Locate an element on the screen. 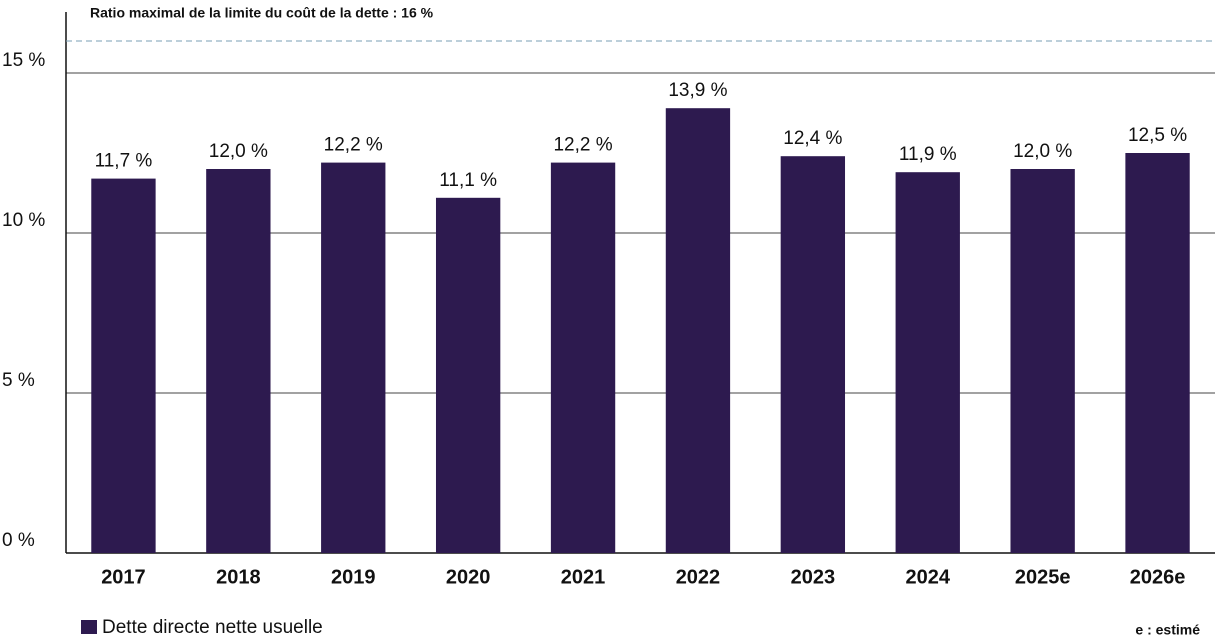  legend-swatch is located at coordinates (89, 627).